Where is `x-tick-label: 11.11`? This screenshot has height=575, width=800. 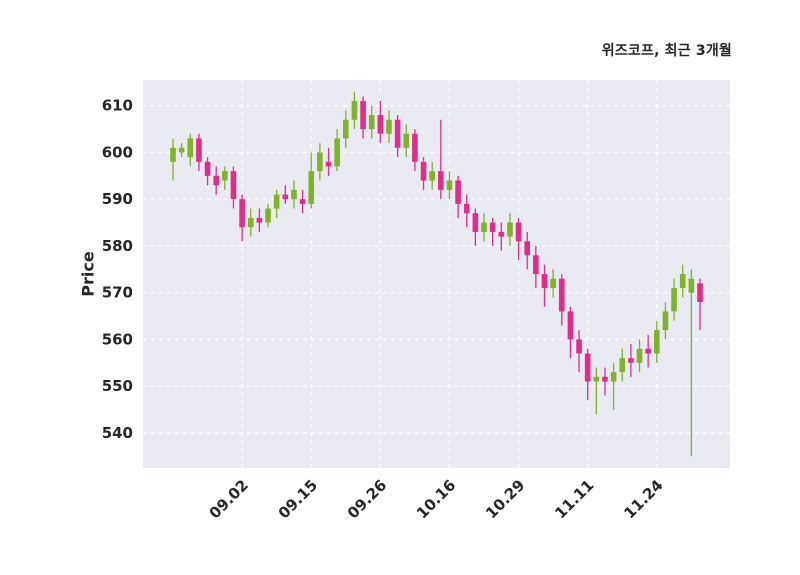
x-tick-label: 11.11 is located at coordinates (574, 499).